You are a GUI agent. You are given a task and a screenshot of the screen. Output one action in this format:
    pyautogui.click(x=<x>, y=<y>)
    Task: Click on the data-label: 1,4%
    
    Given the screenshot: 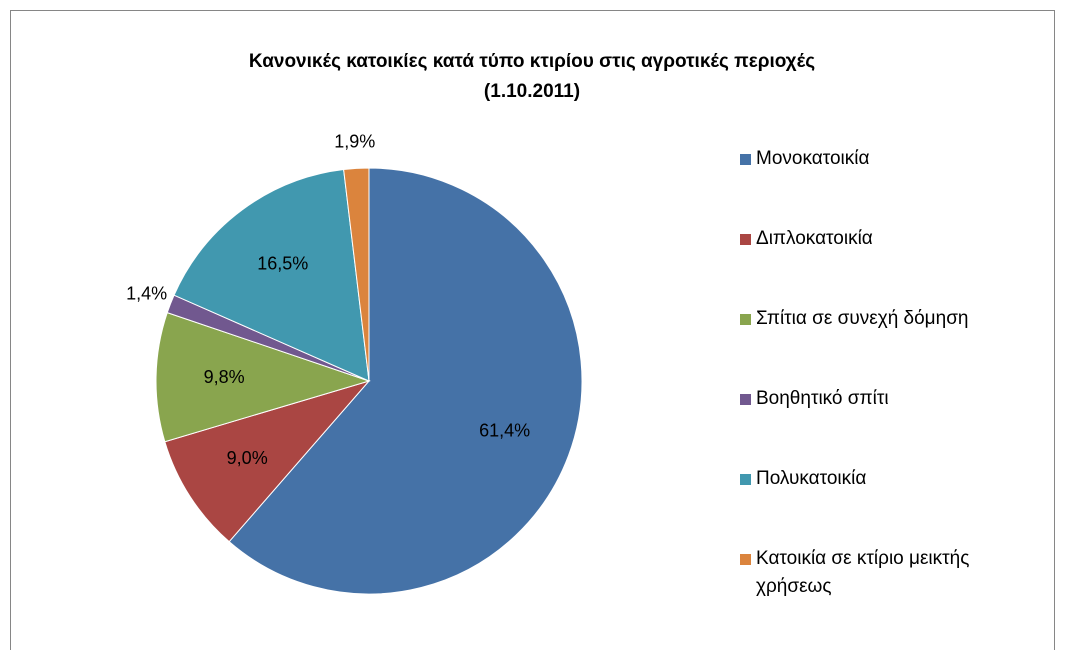 What is the action you would take?
    pyautogui.click(x=146, y=293)
    